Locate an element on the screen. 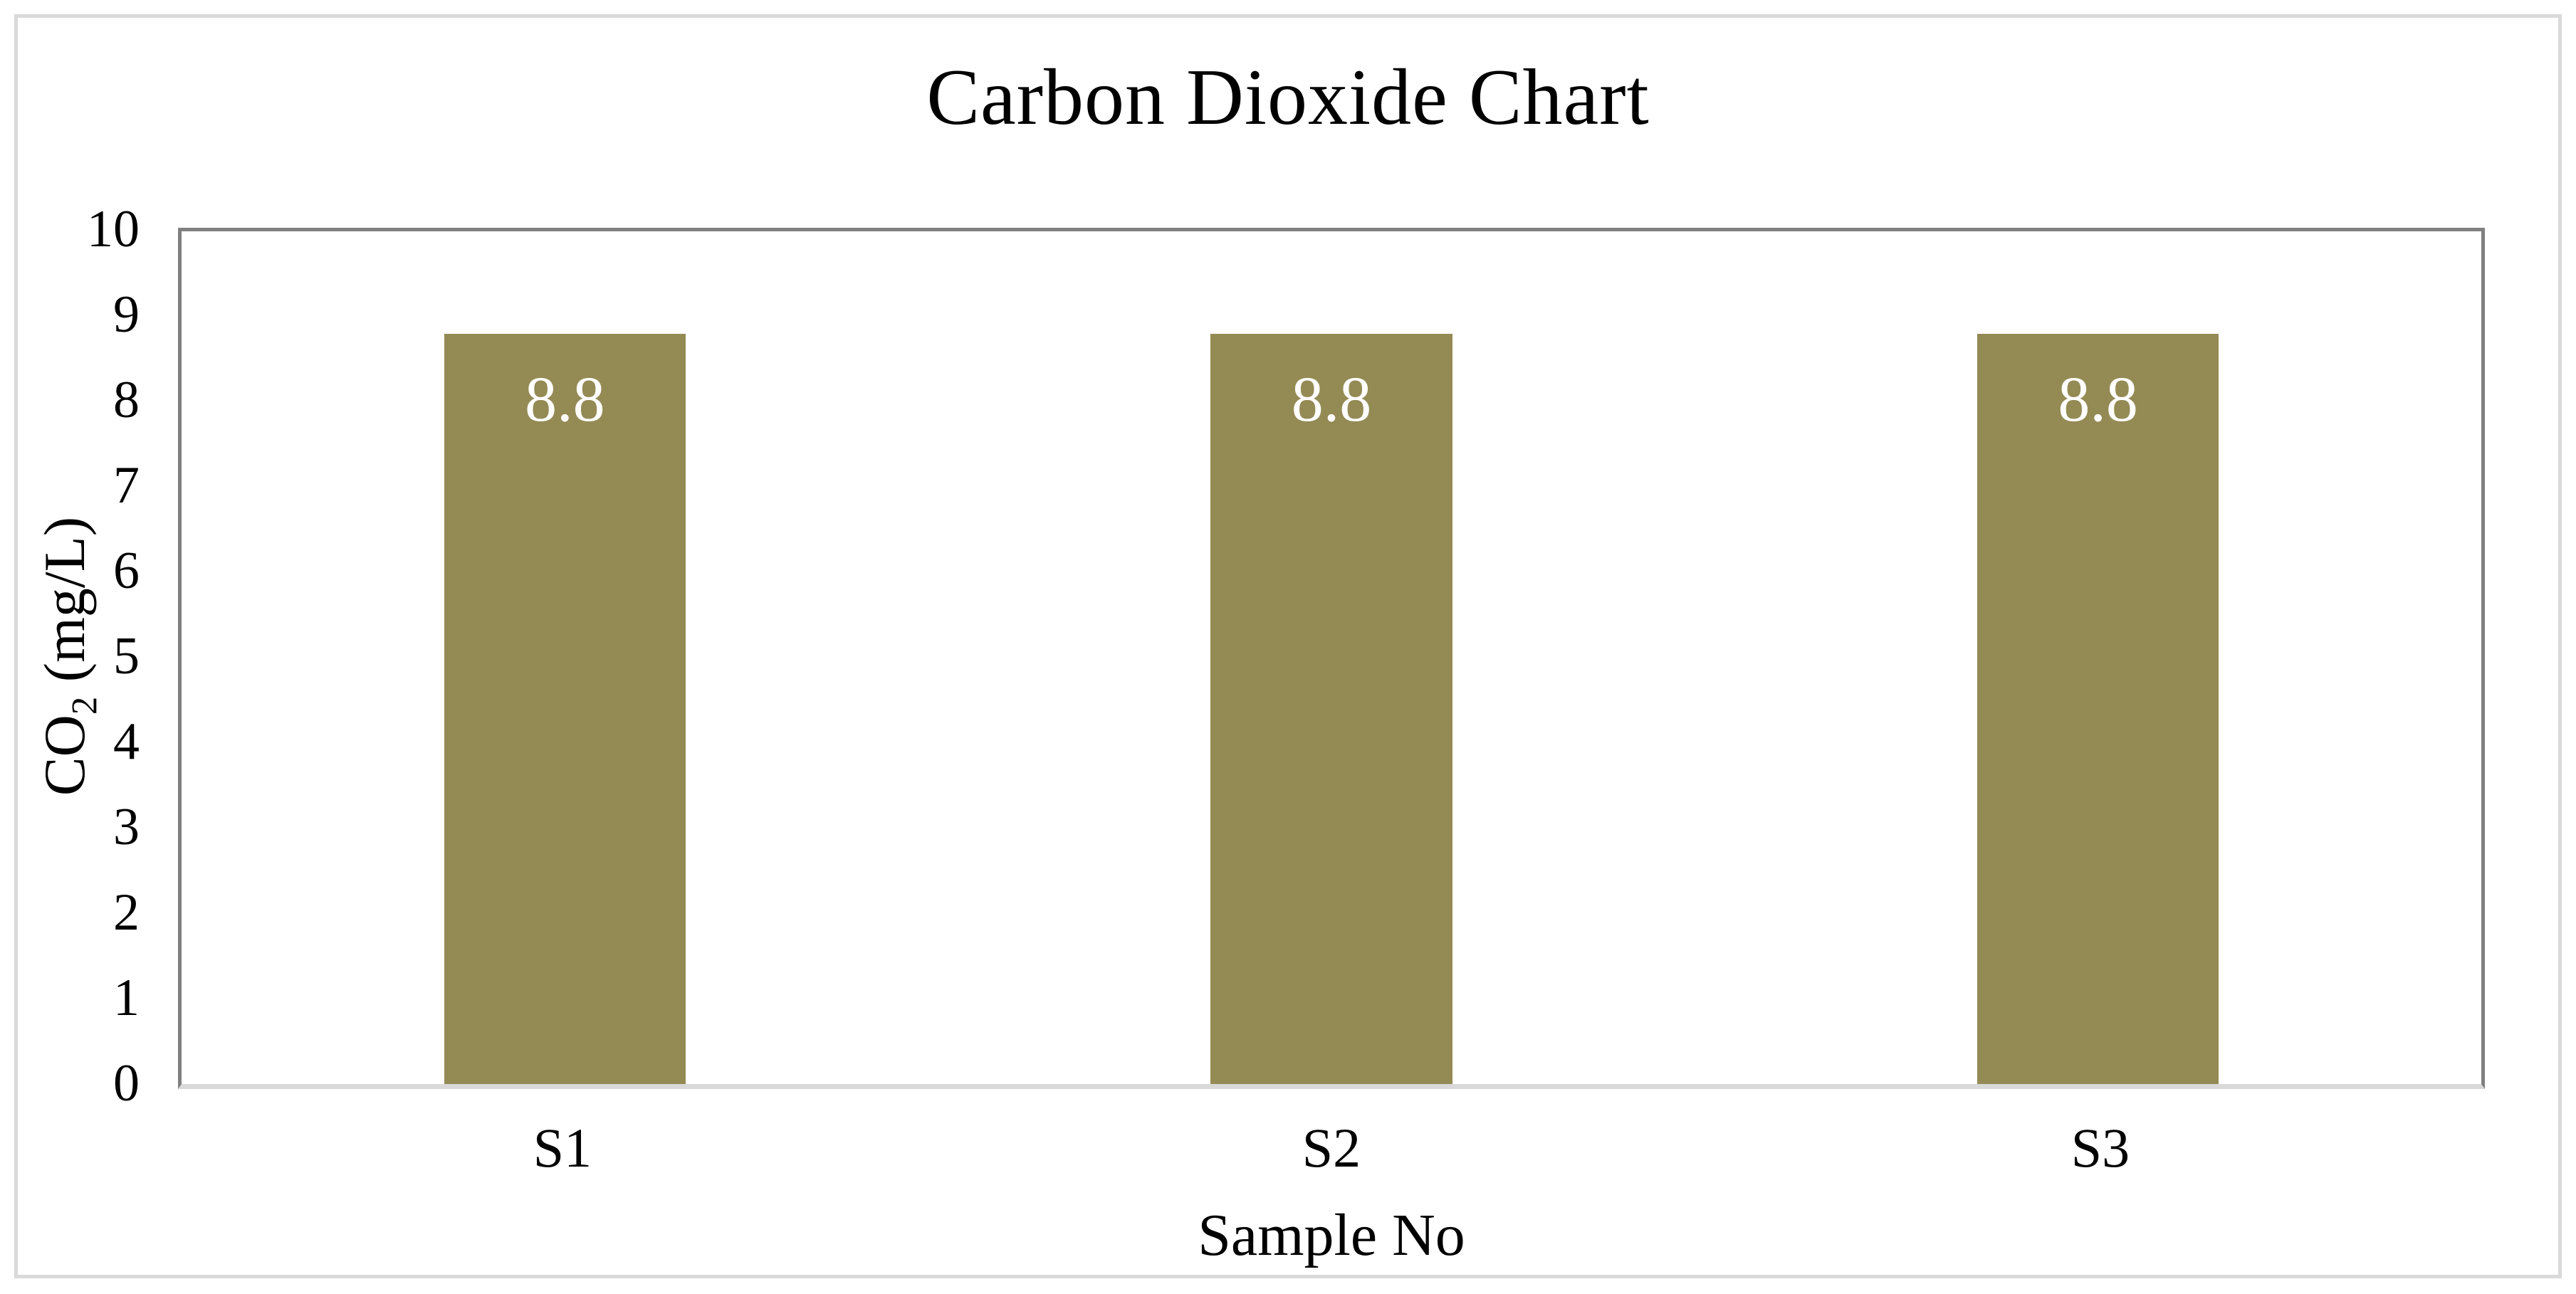 This screenshot has width=2576, height=1294. y-tick-label: 4 is located at coordinates (126, 742).